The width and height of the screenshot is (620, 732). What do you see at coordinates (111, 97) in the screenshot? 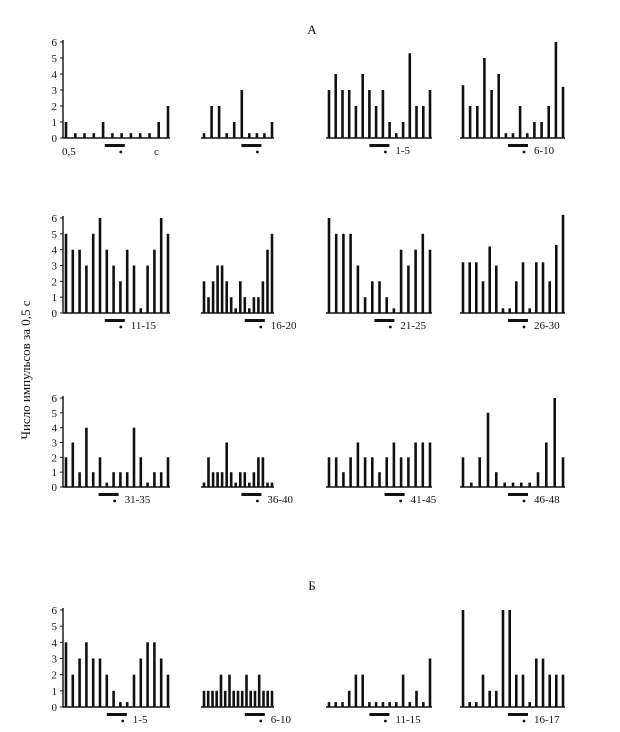
I see `chart-panel: 0 1 2 3 4 5 6 0,5 с` at bounding box center [111, 97].